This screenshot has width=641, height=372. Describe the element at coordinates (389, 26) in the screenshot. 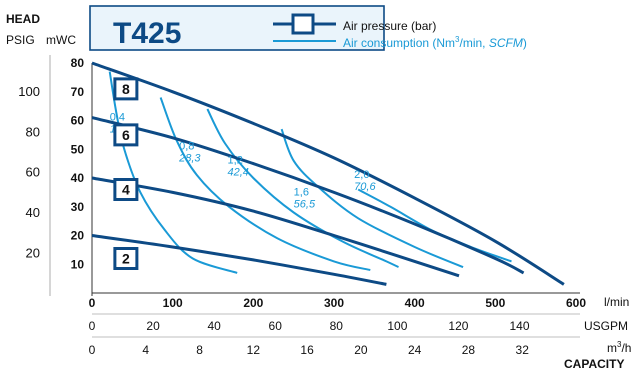

I see `legend-pressure-label: Air pressure (bar)` at that location.